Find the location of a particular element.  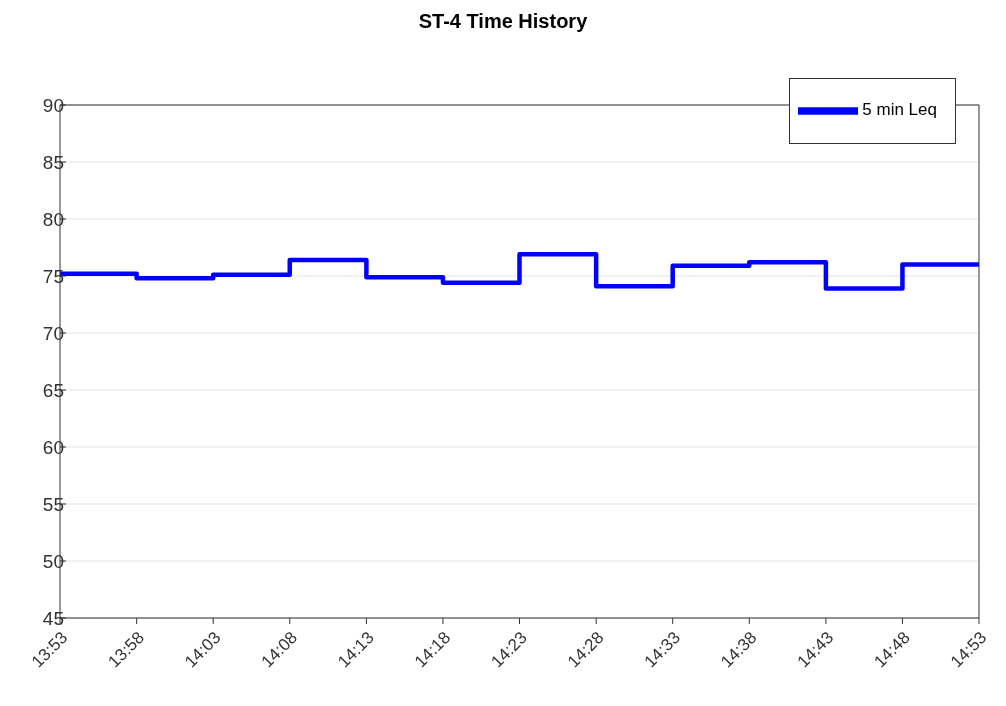

y-tick-label: 80 is located at coordinates (53, 219).